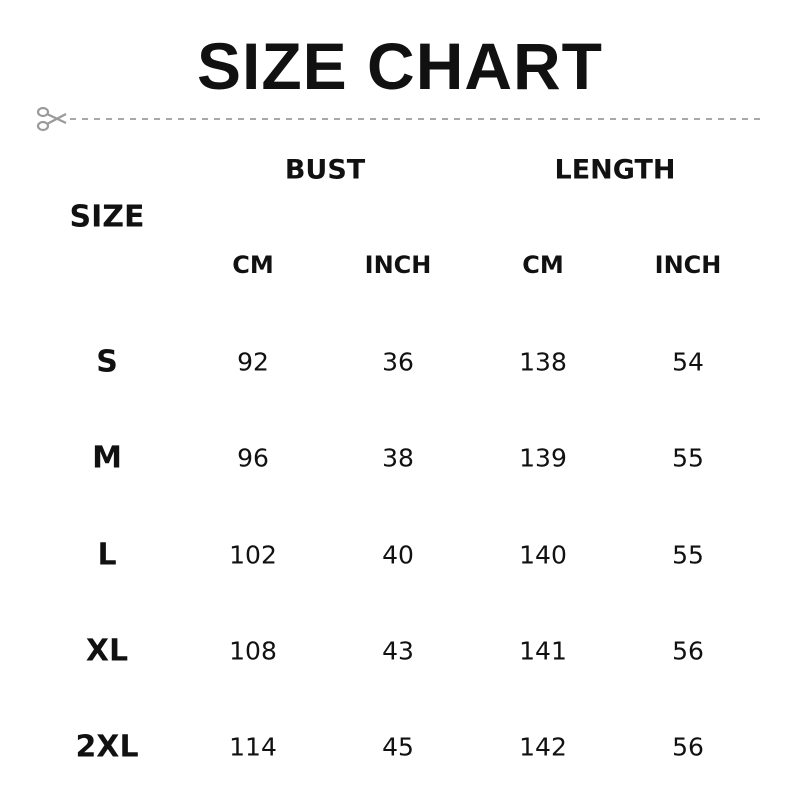 Image resolution: width=800 pixels, height=800 pixels. Describe the element at coordinates (400, 66) in the screenshot. I see `page-title: SIZE CHART` at that location.